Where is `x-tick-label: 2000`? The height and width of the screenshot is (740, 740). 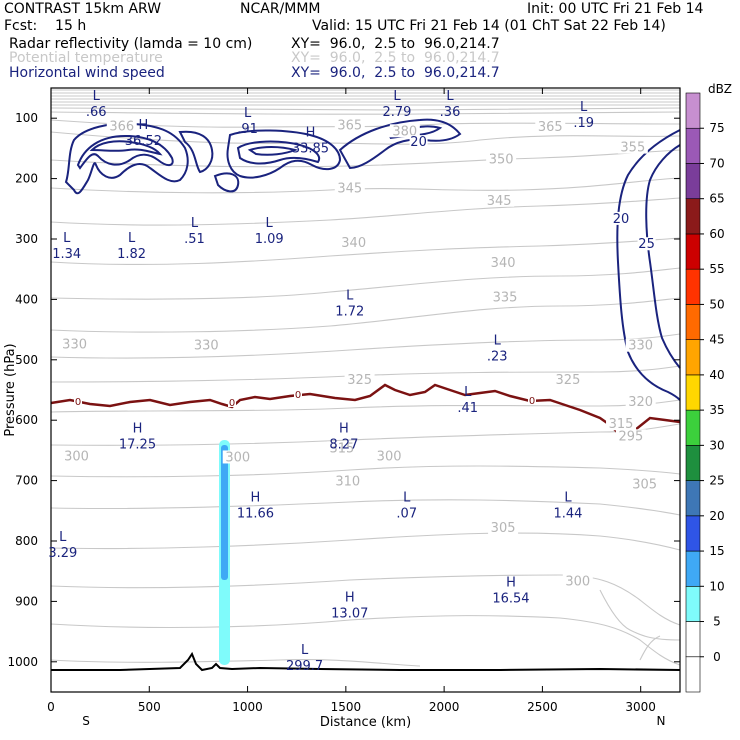 x-tick-label: 2000 is located at coordinates (444, 707).